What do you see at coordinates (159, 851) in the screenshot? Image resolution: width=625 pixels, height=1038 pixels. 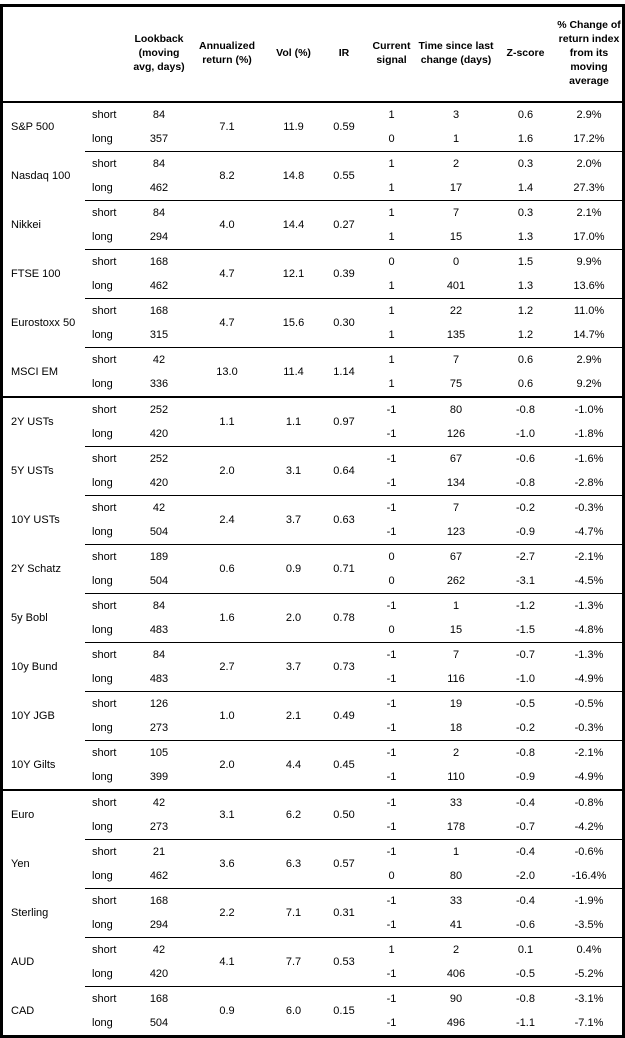 I see `lookback-value: 21` at bounding box center [159, 851].